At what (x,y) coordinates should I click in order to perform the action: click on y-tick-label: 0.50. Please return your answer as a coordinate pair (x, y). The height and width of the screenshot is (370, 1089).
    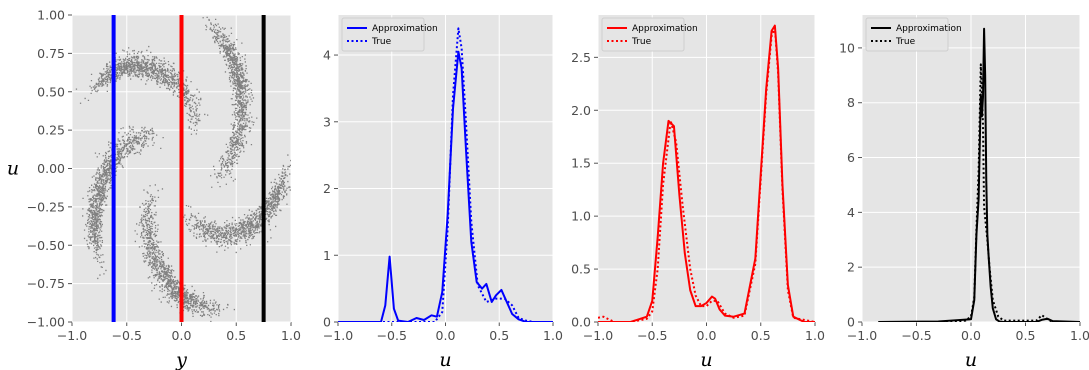
    Looking at the image, I should click on (51, 91).